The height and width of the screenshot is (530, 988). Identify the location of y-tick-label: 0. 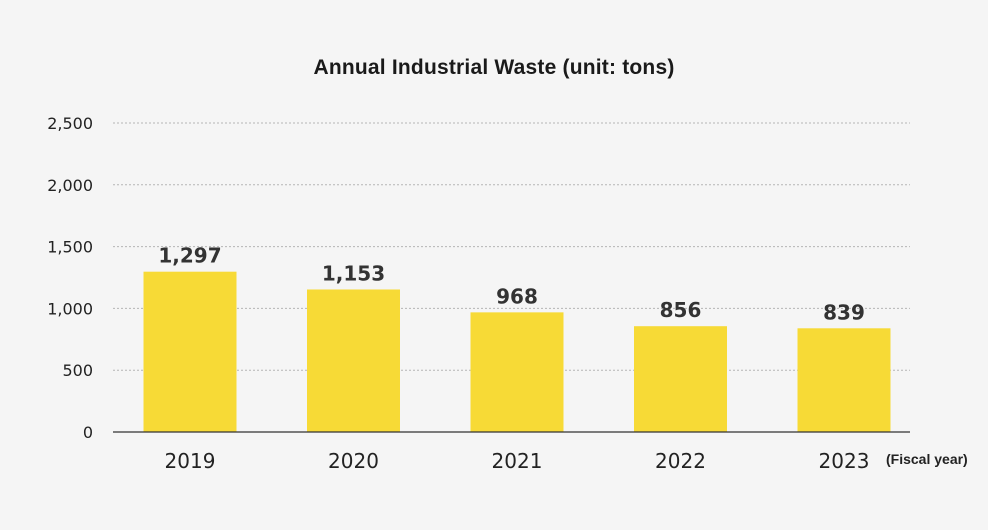
(88, 432).